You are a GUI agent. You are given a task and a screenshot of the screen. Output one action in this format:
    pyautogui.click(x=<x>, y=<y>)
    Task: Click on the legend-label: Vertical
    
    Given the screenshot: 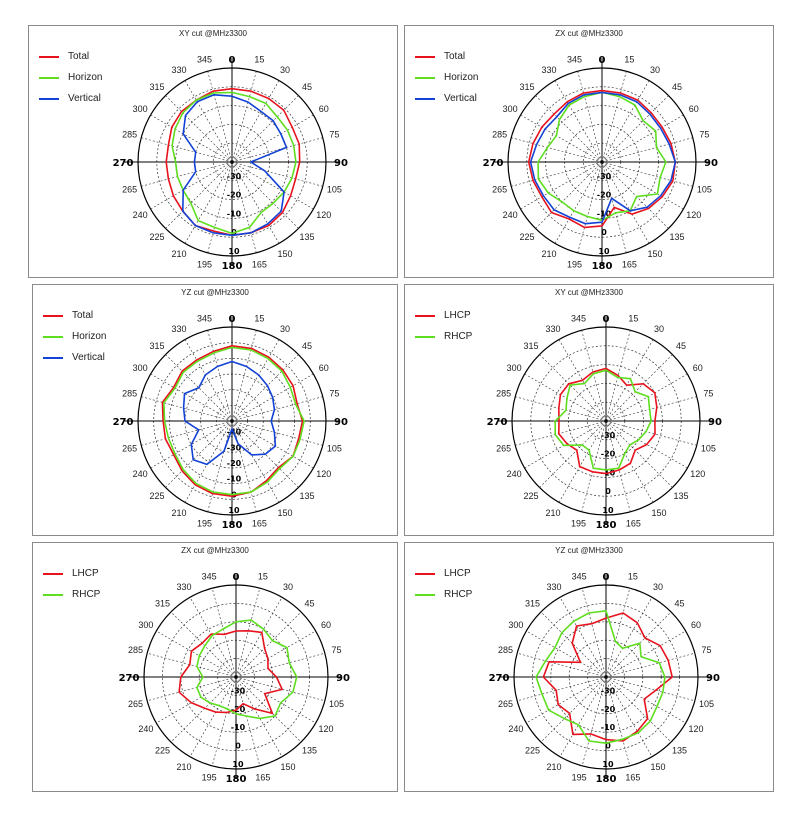 What is the action you would take?
    pyautogui.click(x=84, y=98)
    